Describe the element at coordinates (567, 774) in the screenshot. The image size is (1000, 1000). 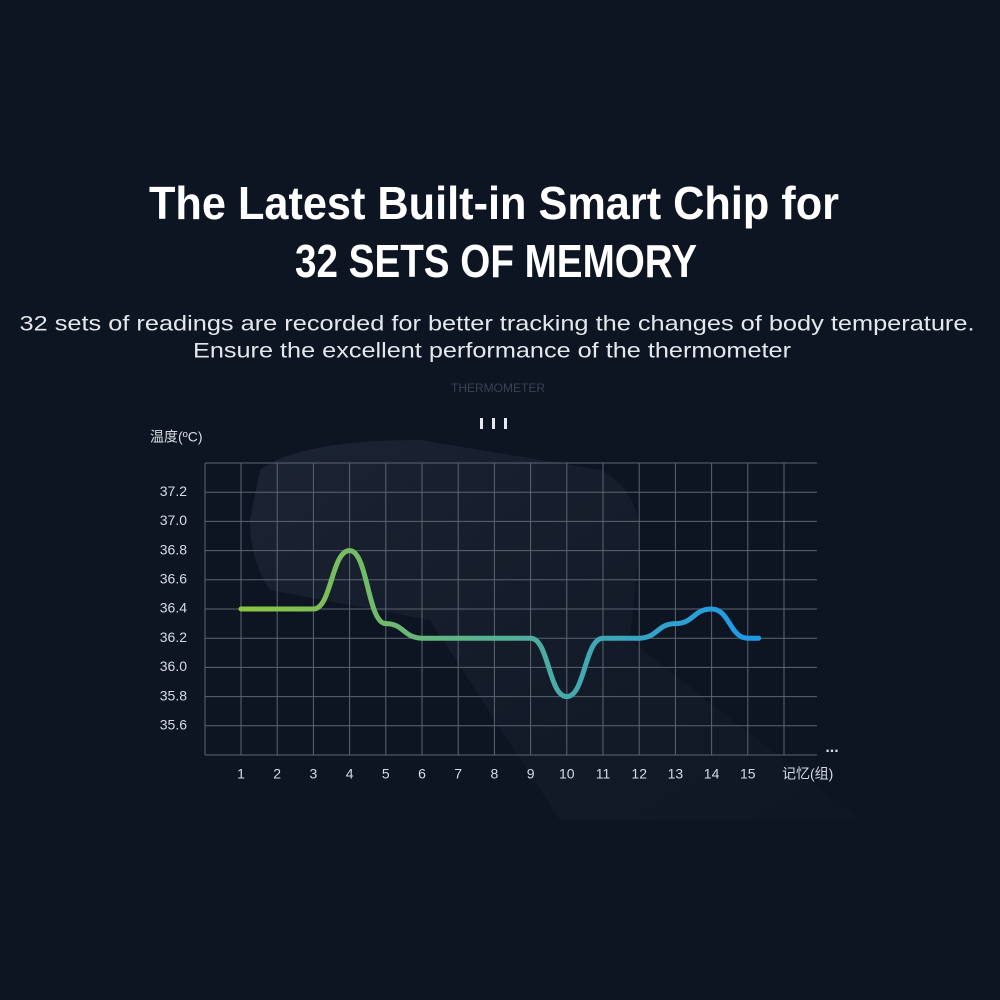
I see `x-tick-label: 10` at that location.